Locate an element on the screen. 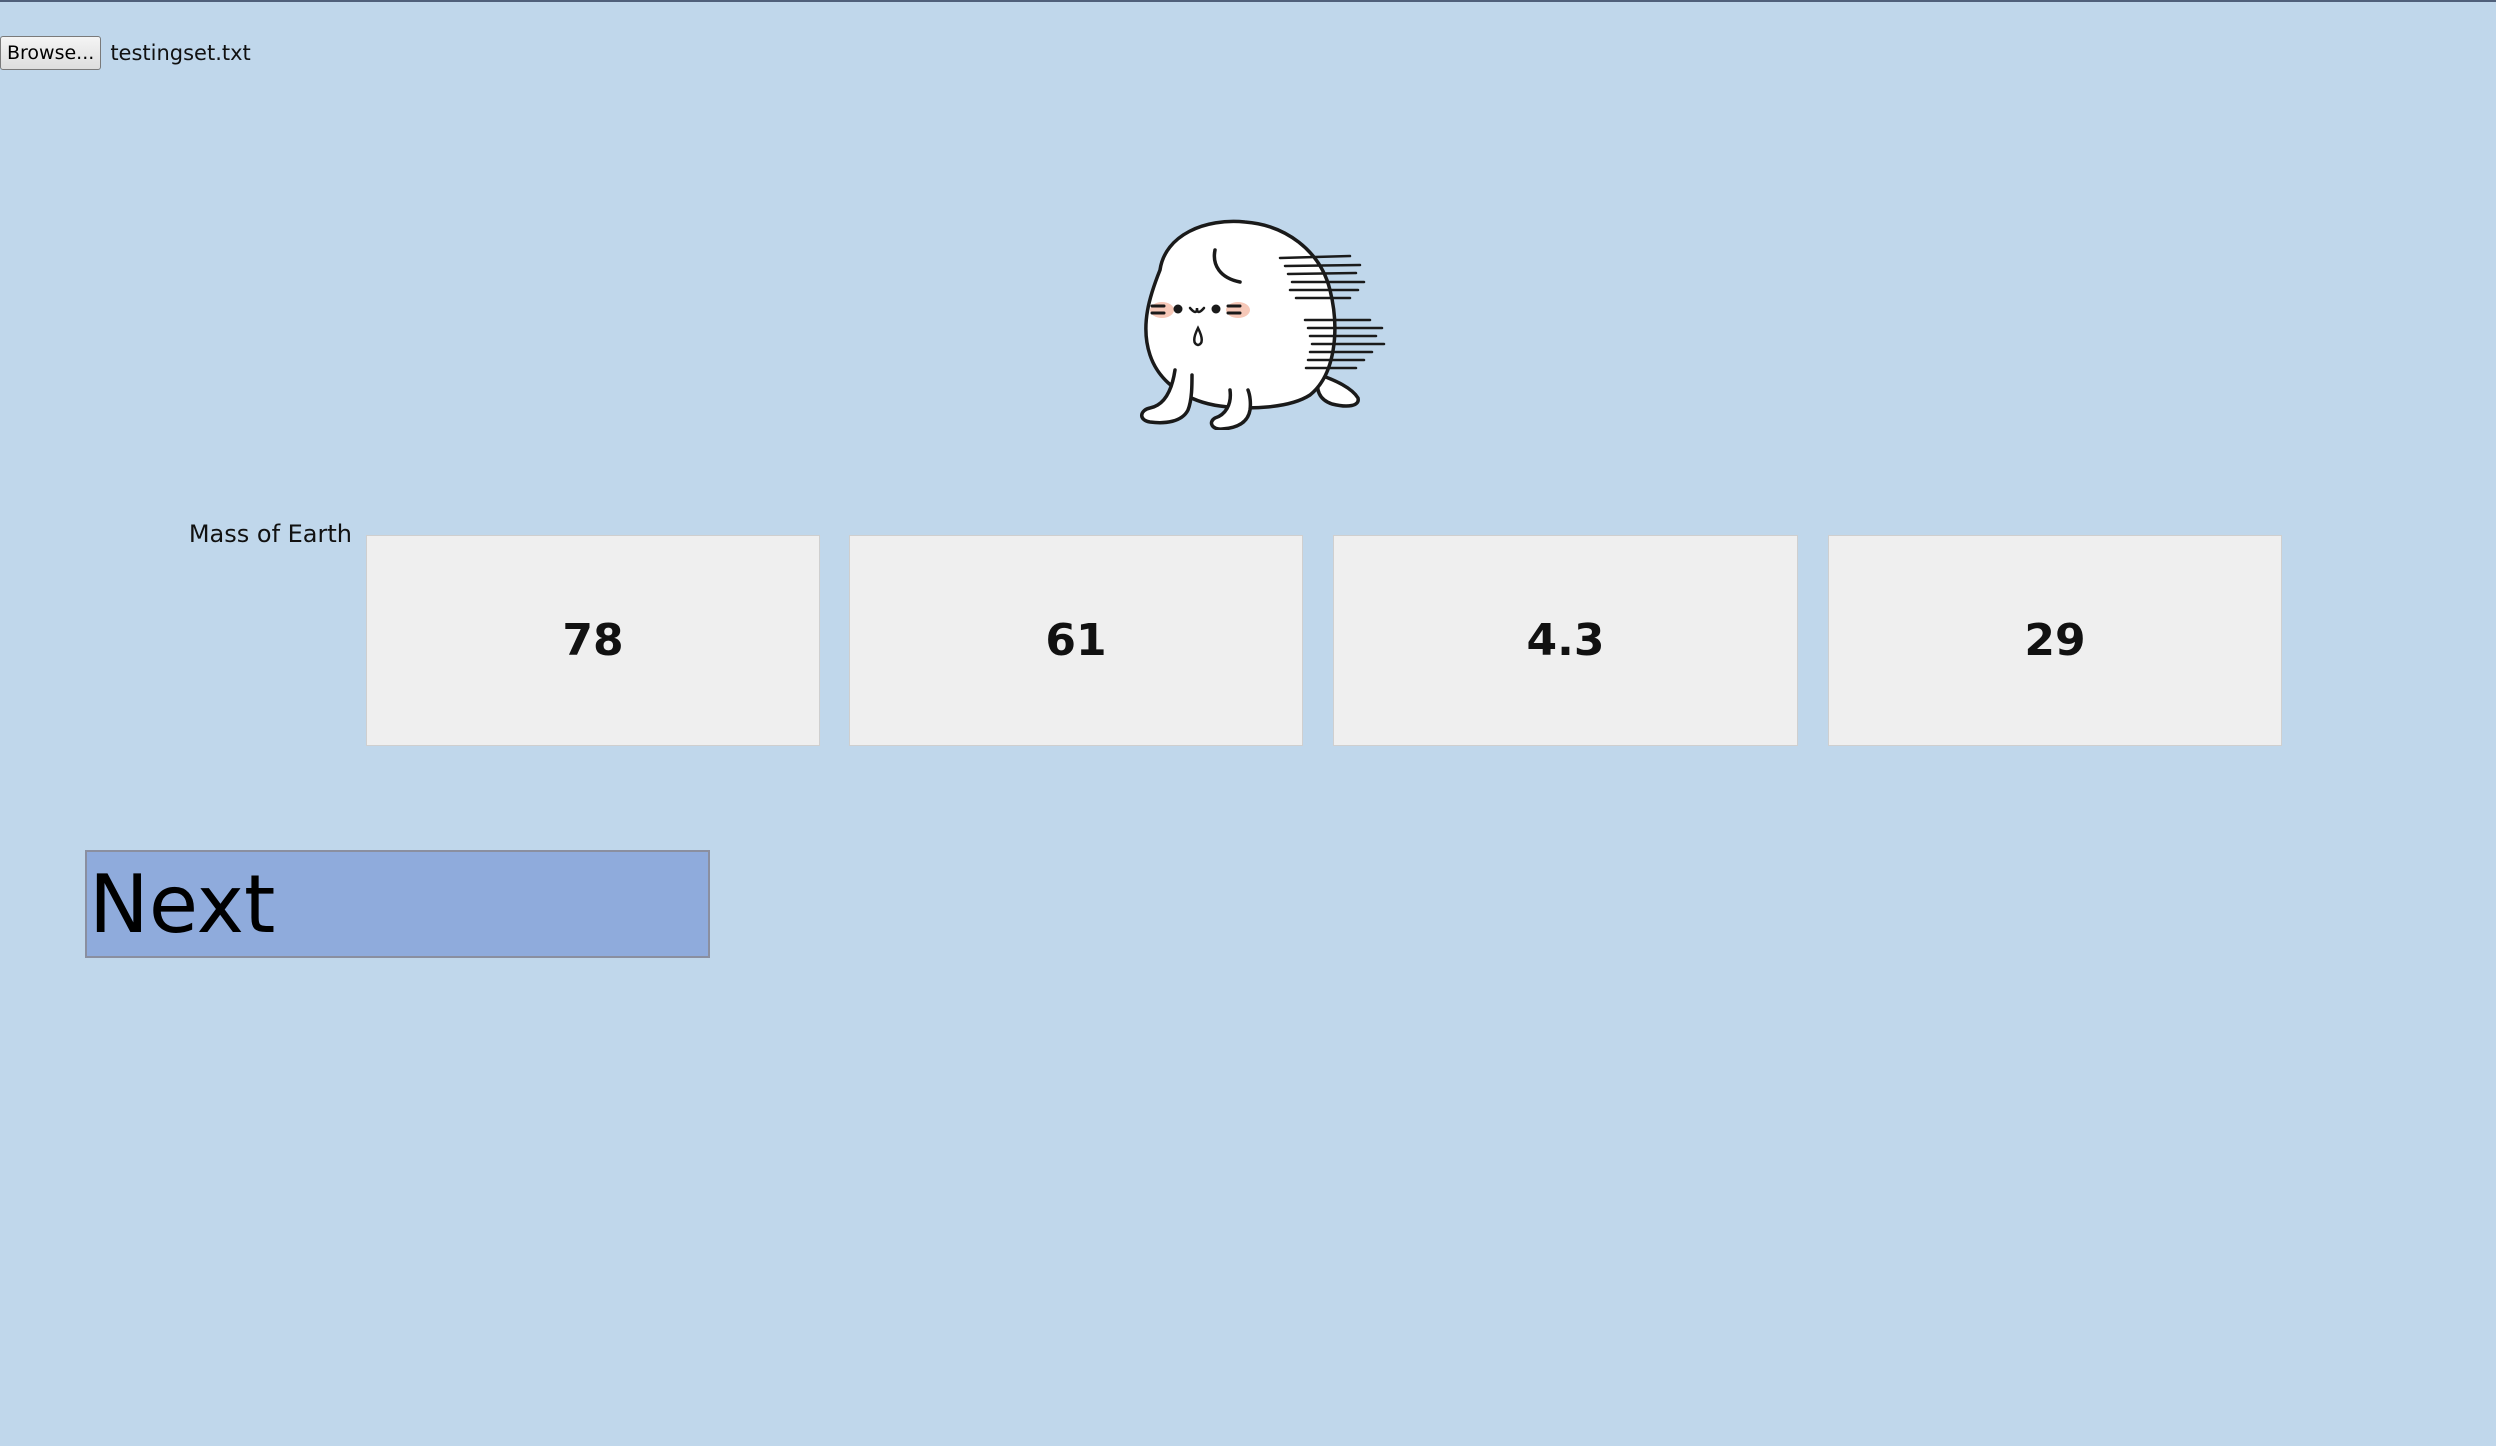 The height and width of the screenshot is (1446, 2496). answer-option-4: 29 is located at coordinates (2055, 640).